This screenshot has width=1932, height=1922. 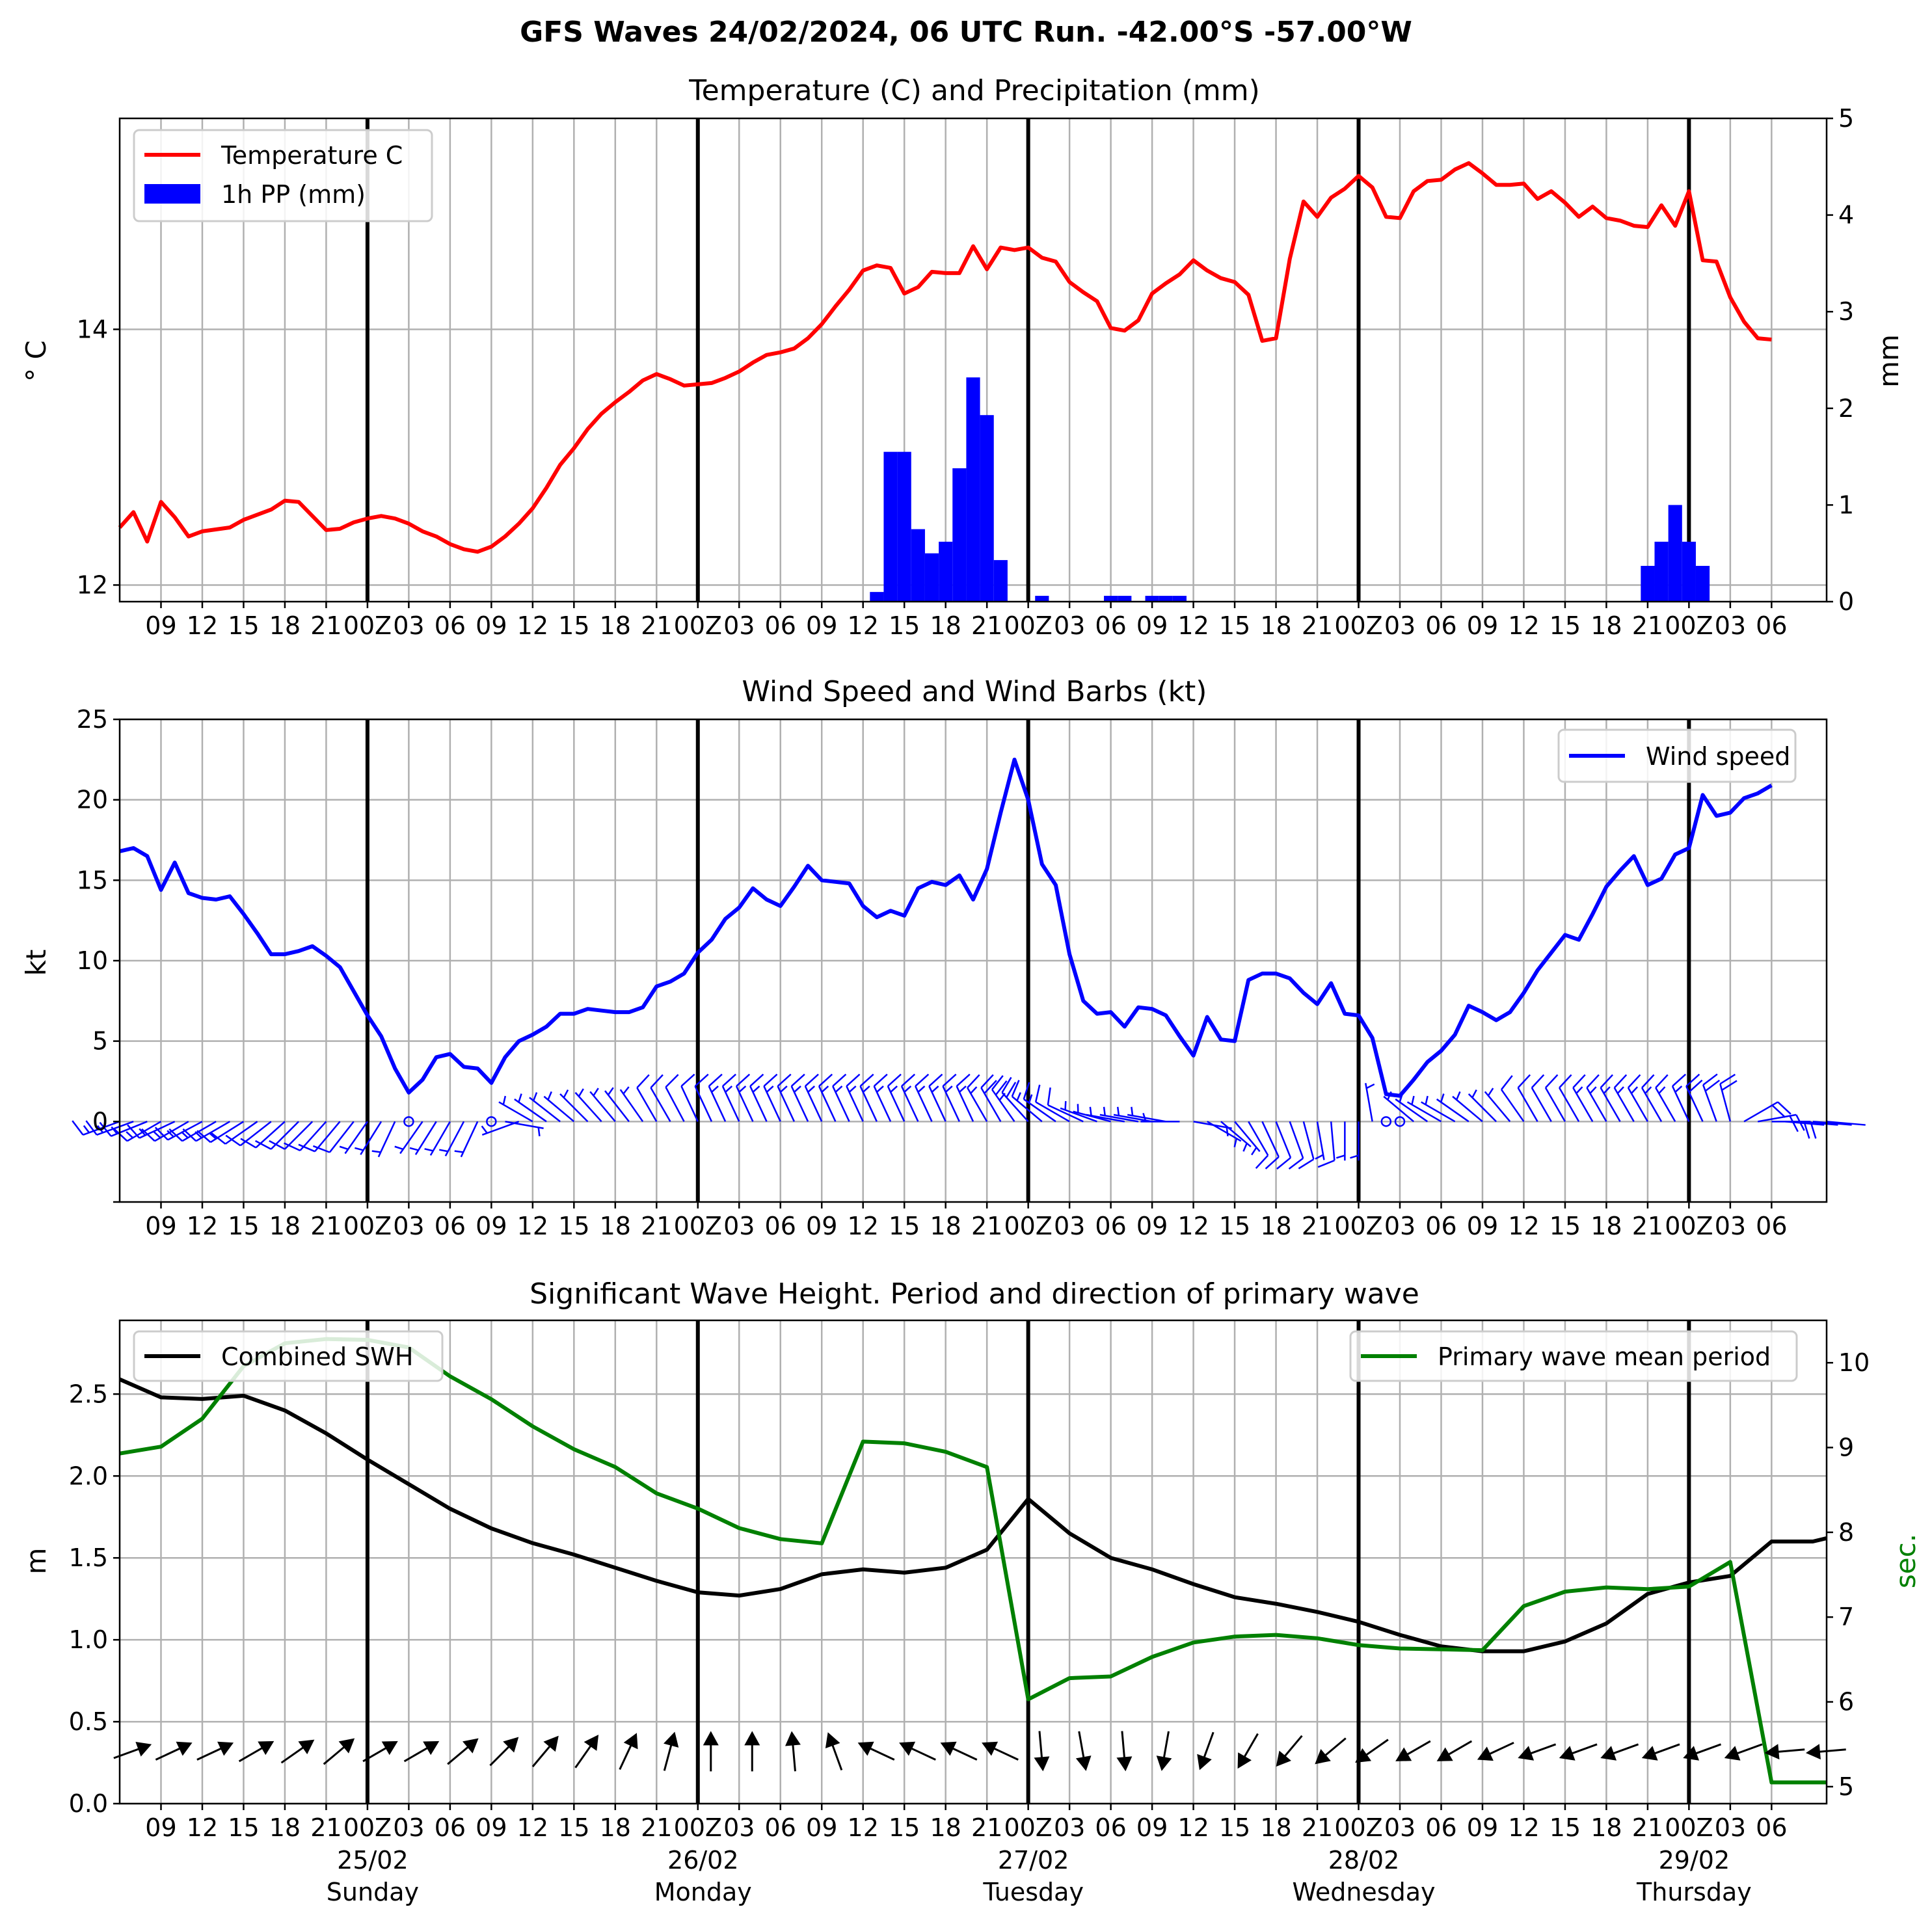 What do you see at coordinates (965, 1356) in the screenshot?
I see `wave-legend: Combined SWH Primary wave mean period` at bounding box center [965, 1356].